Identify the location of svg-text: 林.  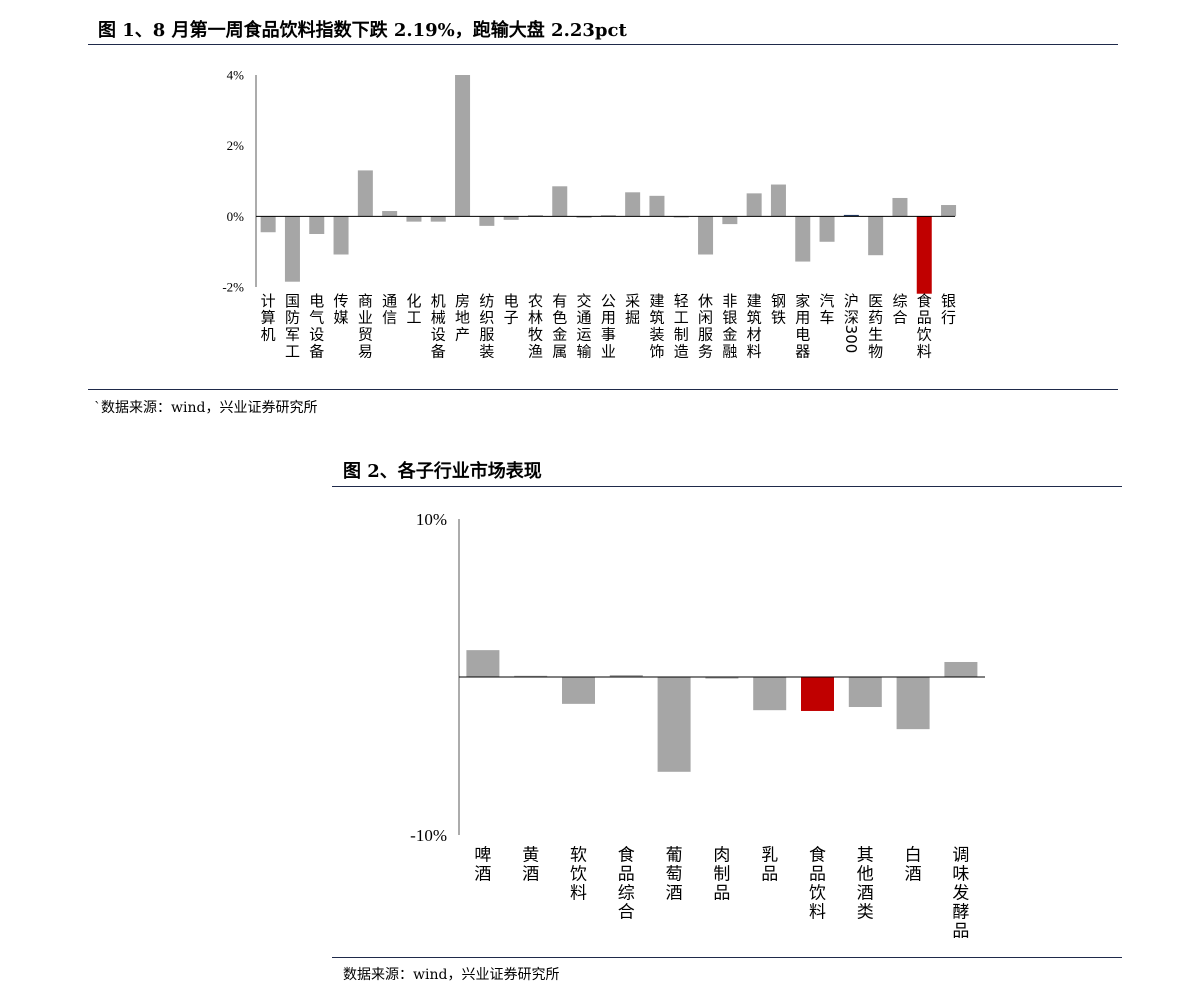
(535, 318).